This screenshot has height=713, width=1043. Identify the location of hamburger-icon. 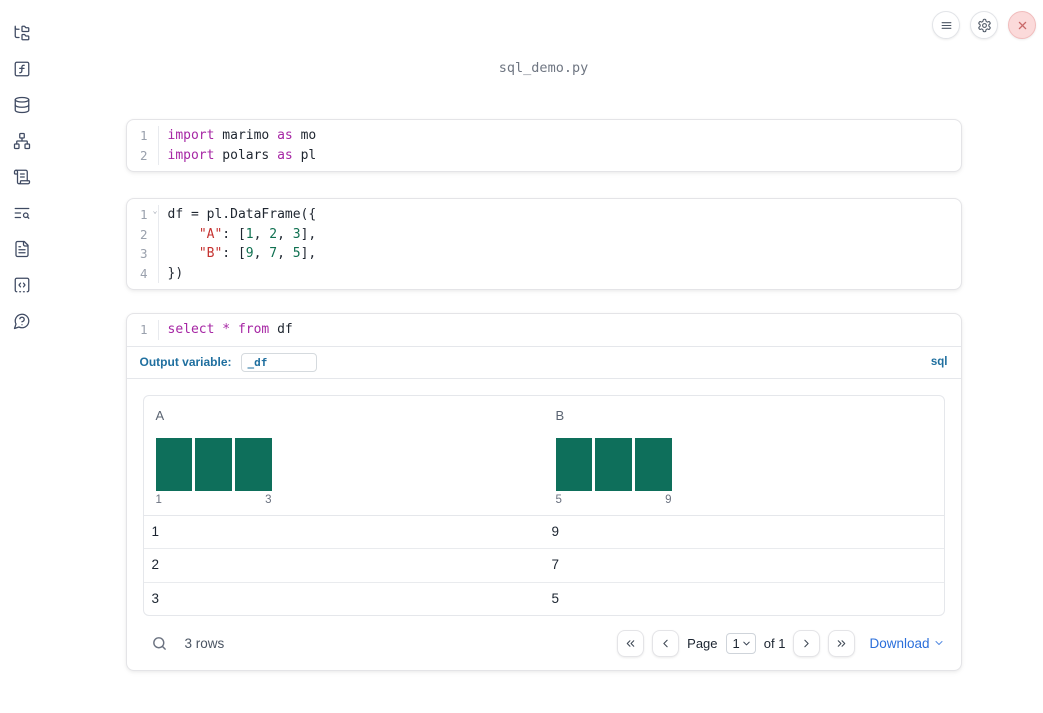
(946, 25).